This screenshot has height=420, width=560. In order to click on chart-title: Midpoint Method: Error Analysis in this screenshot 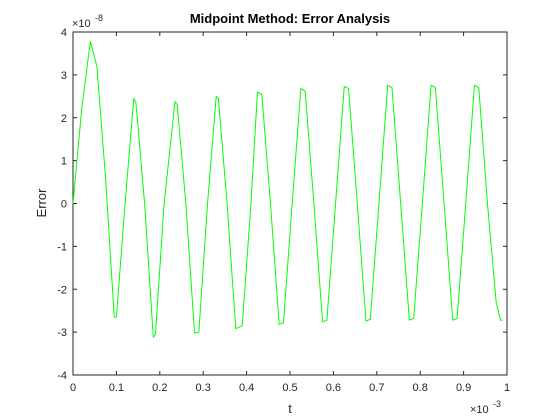, I will do `click(290, 18)`.